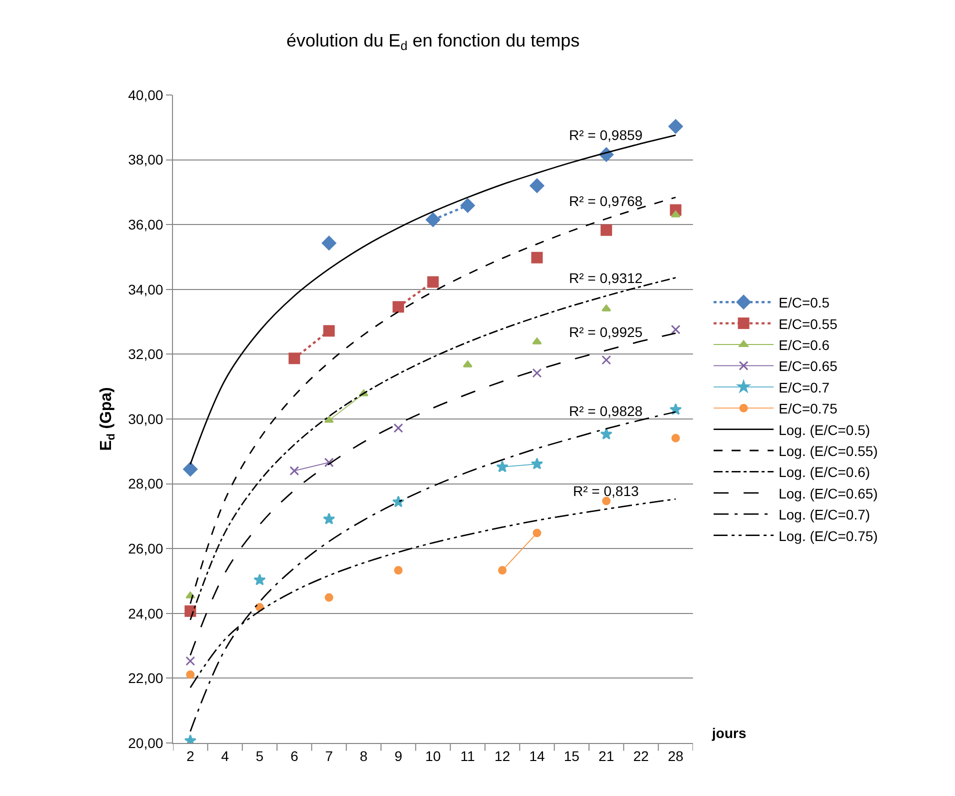 The width and height of the screenshot is (955, 796). I want to click on x-tick-label: 9, so click(398, 756).